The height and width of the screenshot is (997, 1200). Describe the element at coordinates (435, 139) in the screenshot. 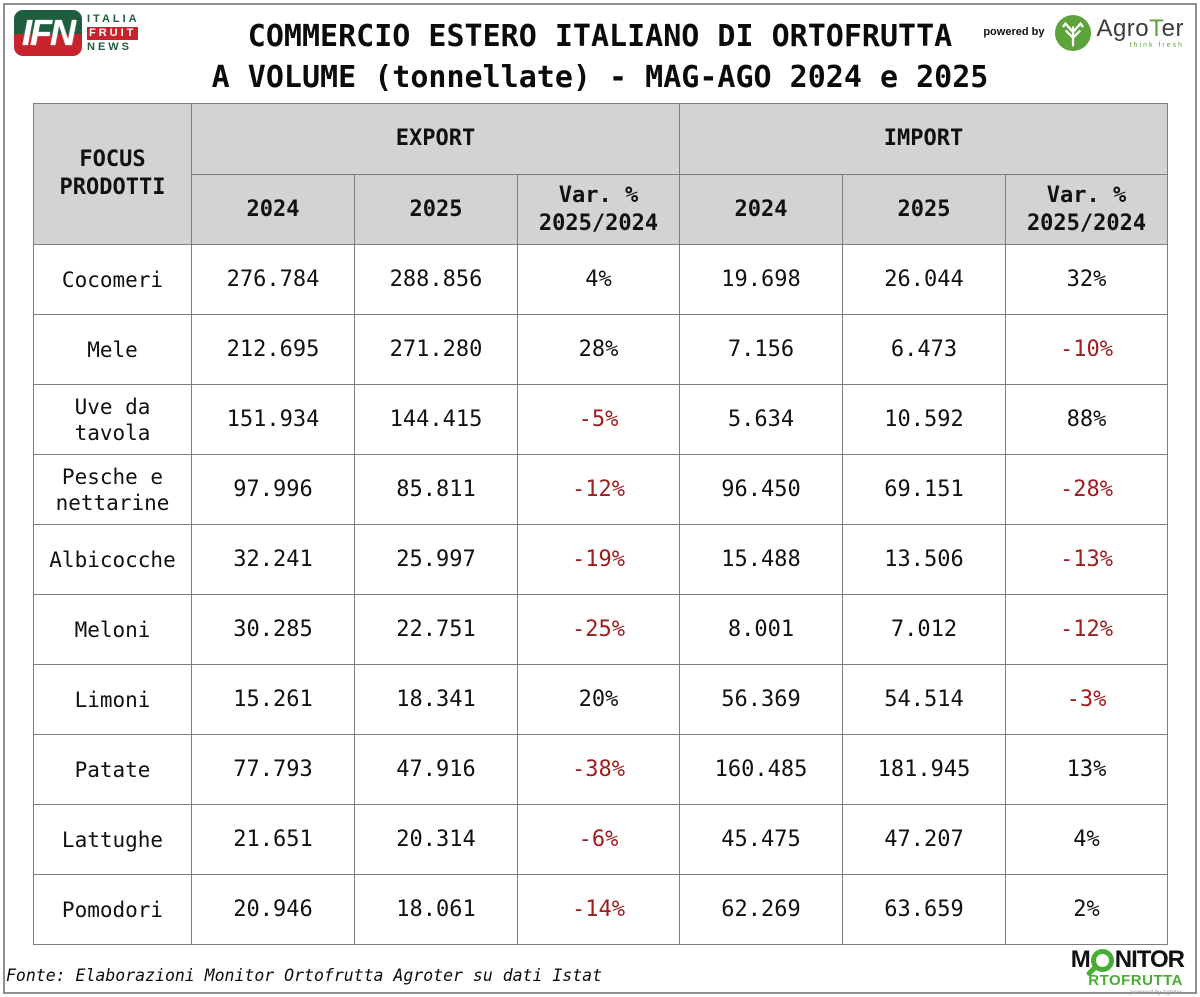

I see `header-export-group: EXPORT` at that location.